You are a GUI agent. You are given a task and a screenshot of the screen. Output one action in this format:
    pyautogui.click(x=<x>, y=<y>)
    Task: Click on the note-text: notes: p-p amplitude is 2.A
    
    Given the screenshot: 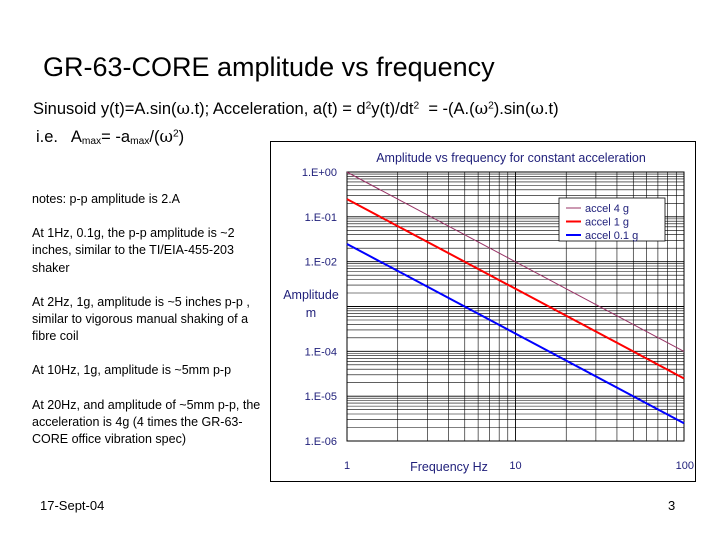 What is the action you would take?
    pyautogui.click(x=106, y=199)
    